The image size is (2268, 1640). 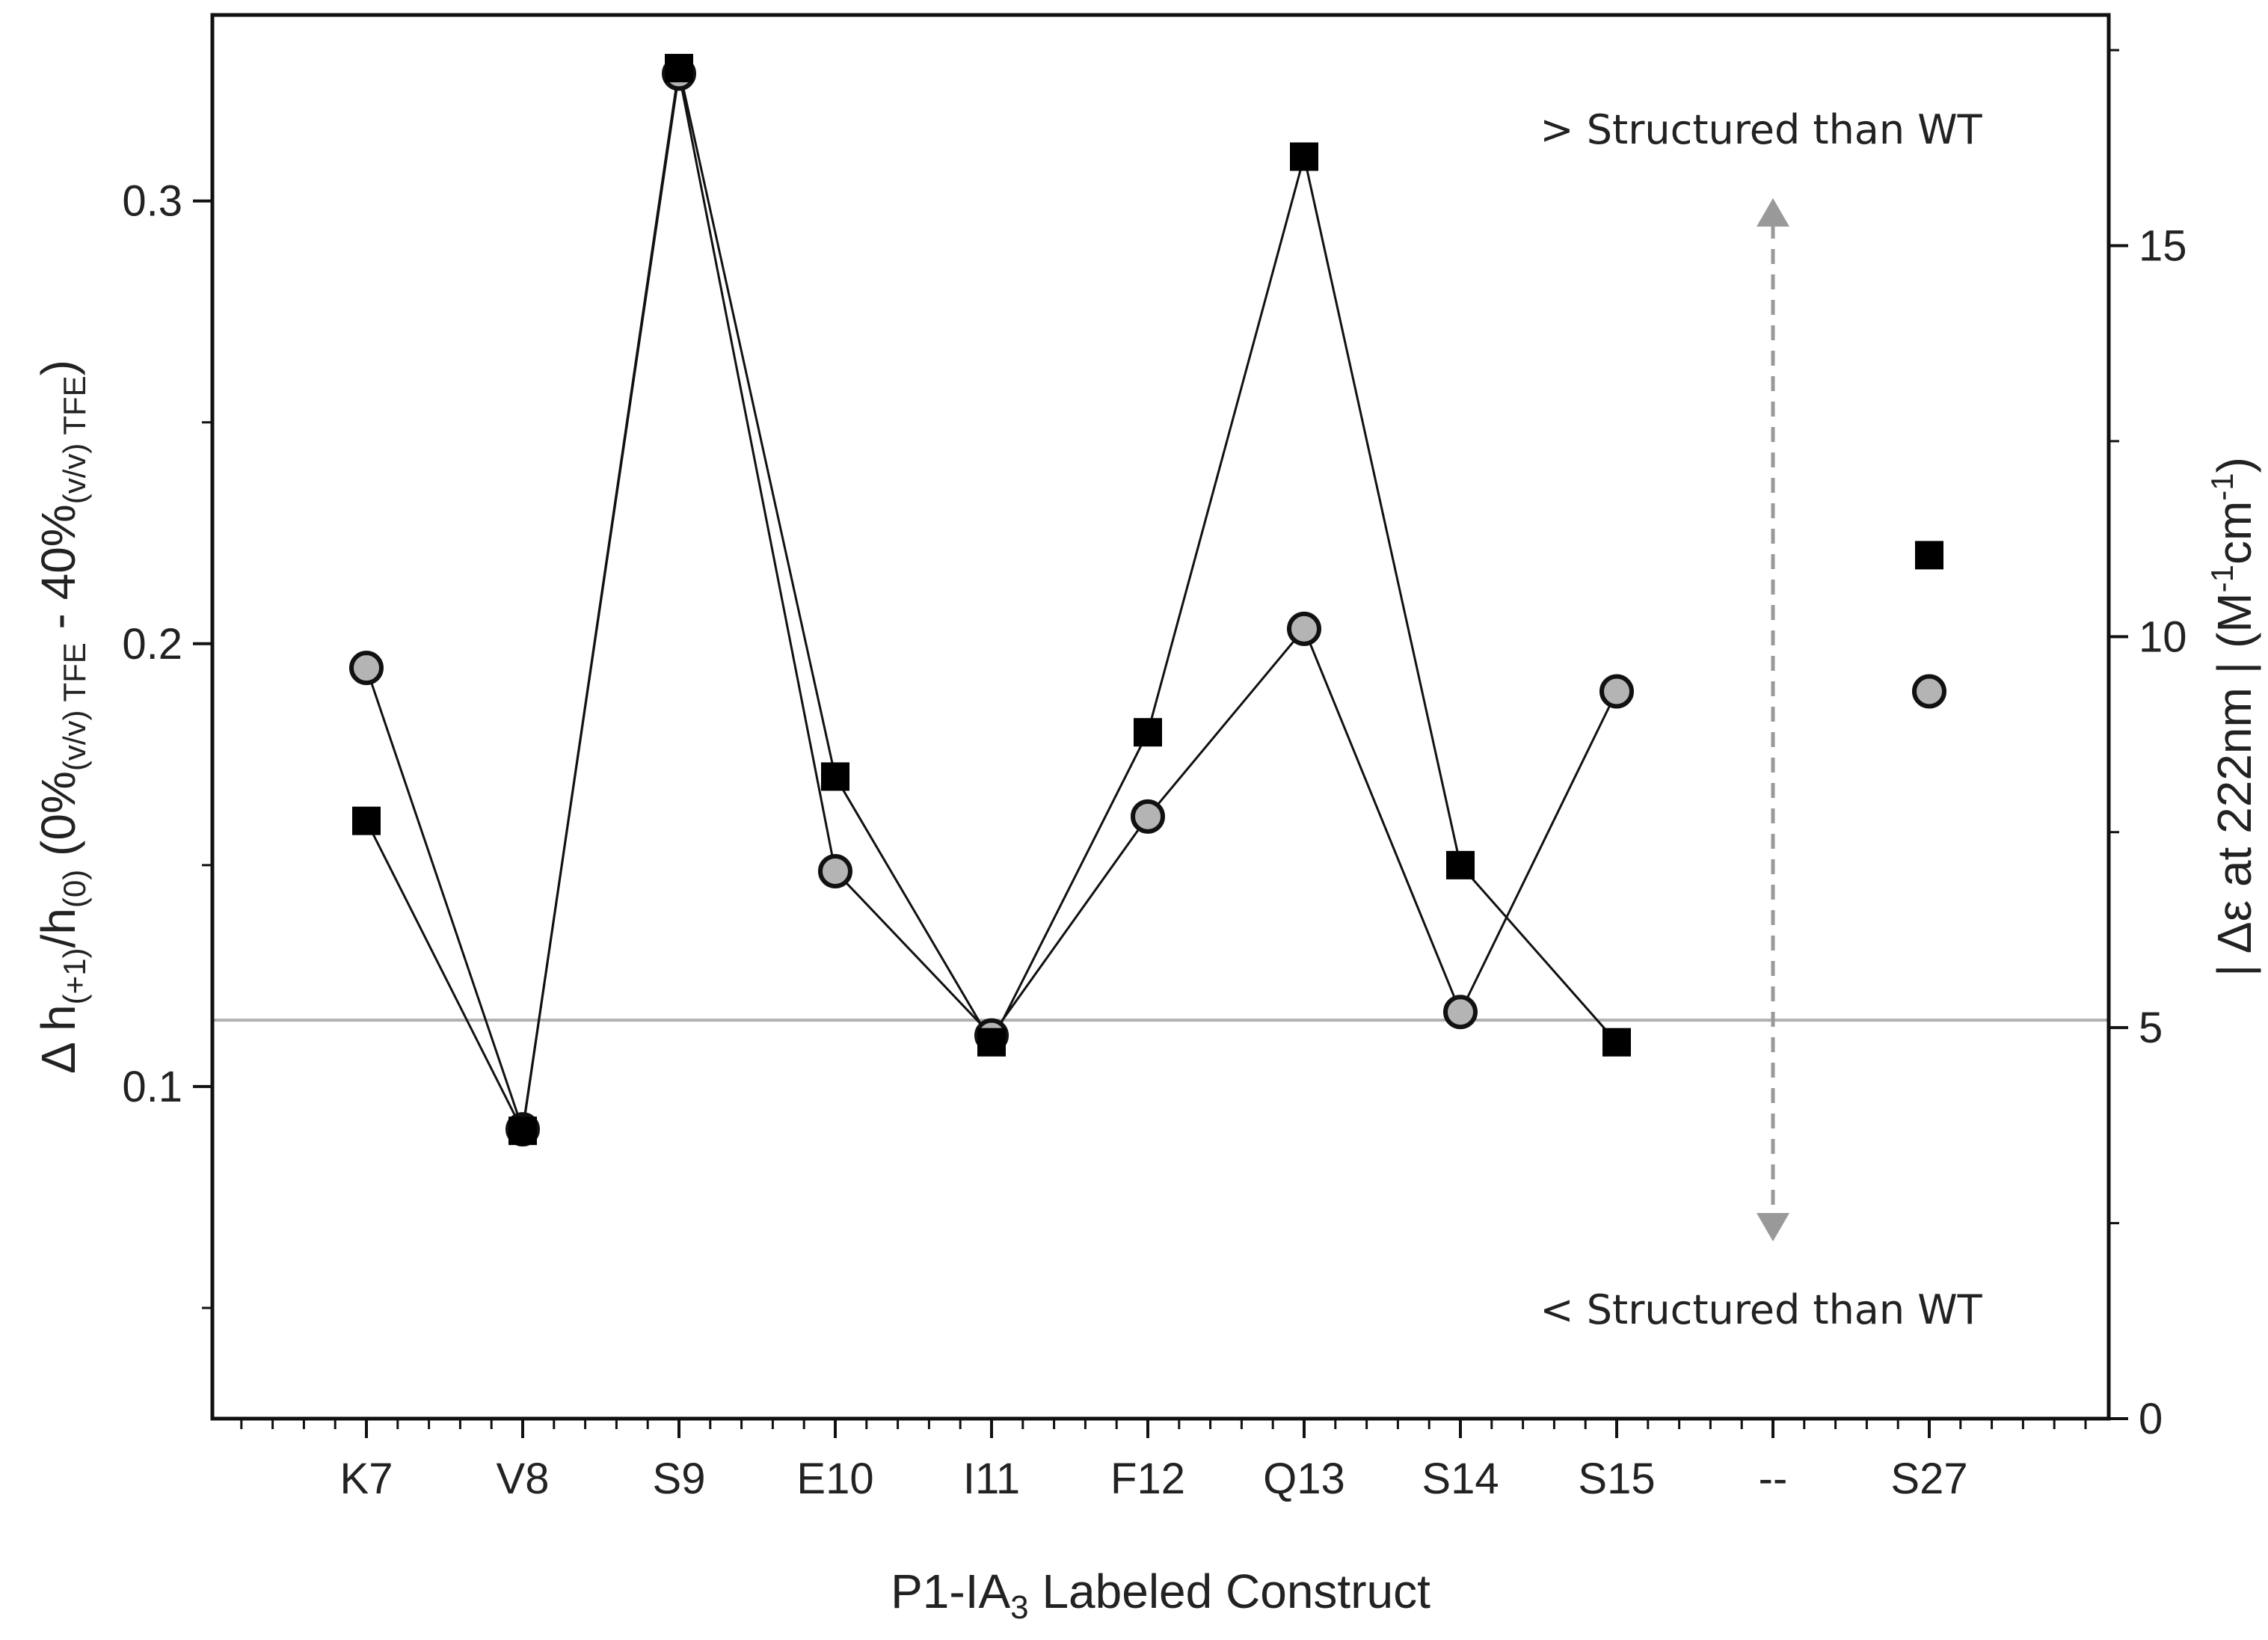 What do you see at coordinates (523, 1479) in the screenshot?
I see `x-tick-label: V8` at bounding box center [523, 1479].